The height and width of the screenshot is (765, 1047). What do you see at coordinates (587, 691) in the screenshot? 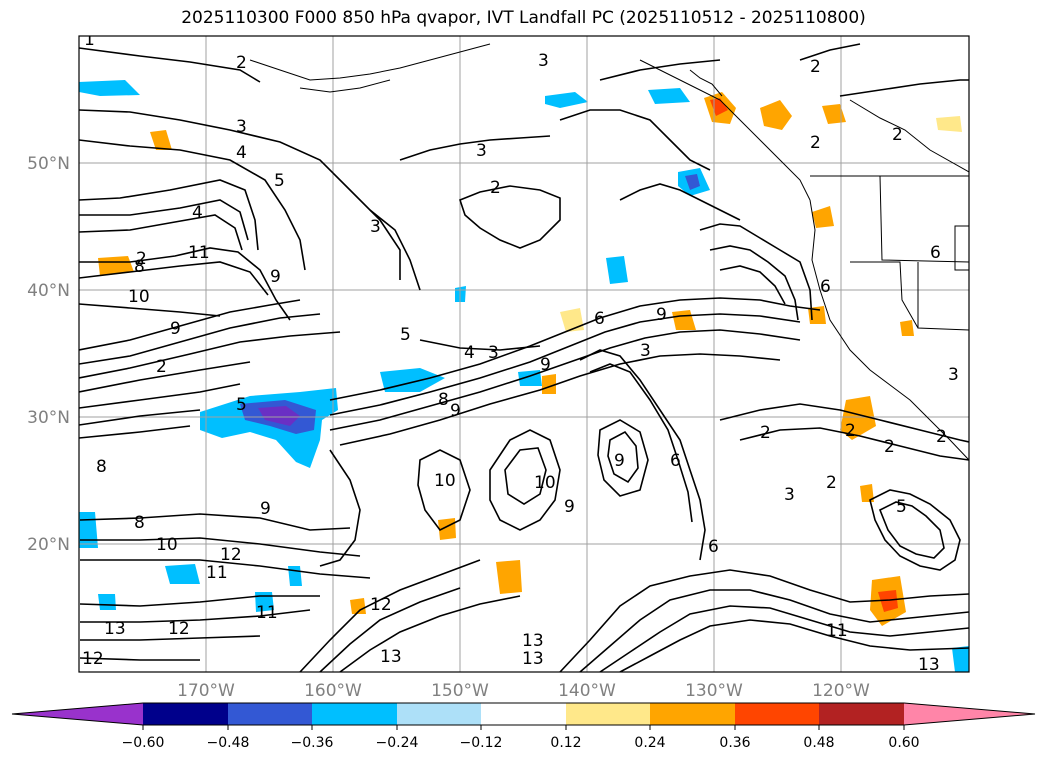
I see `lon-label-140w: 140°W` at bounding box center [587, 691].